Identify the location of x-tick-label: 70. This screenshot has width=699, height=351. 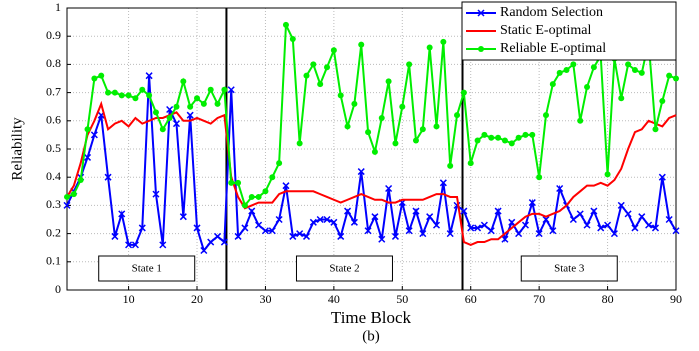
(539, 299).